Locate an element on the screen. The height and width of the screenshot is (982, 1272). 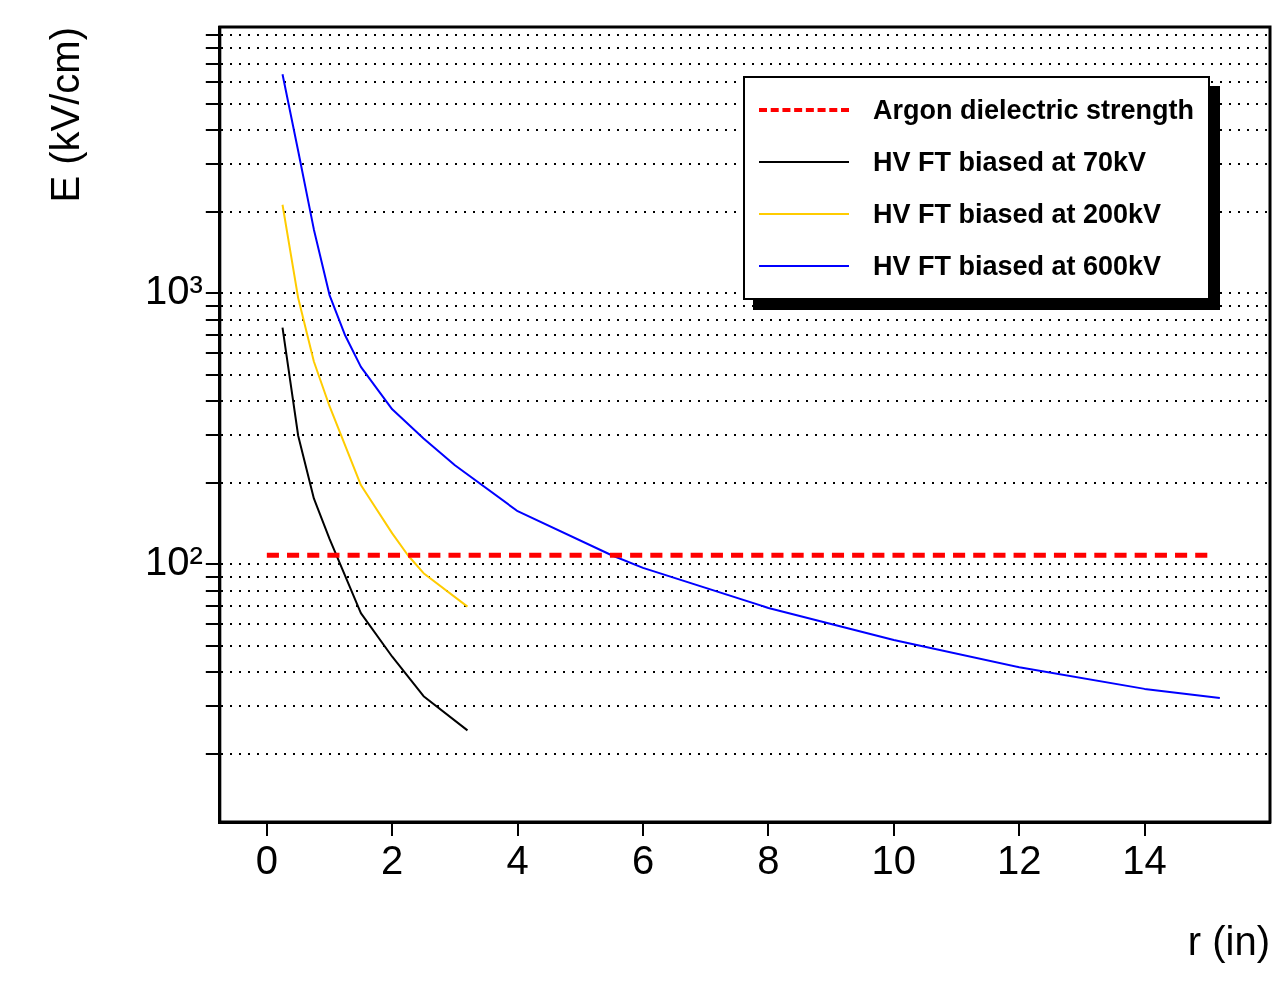
legend-label: HV FT biased at 200kV is located at coordinates (1017, 214).